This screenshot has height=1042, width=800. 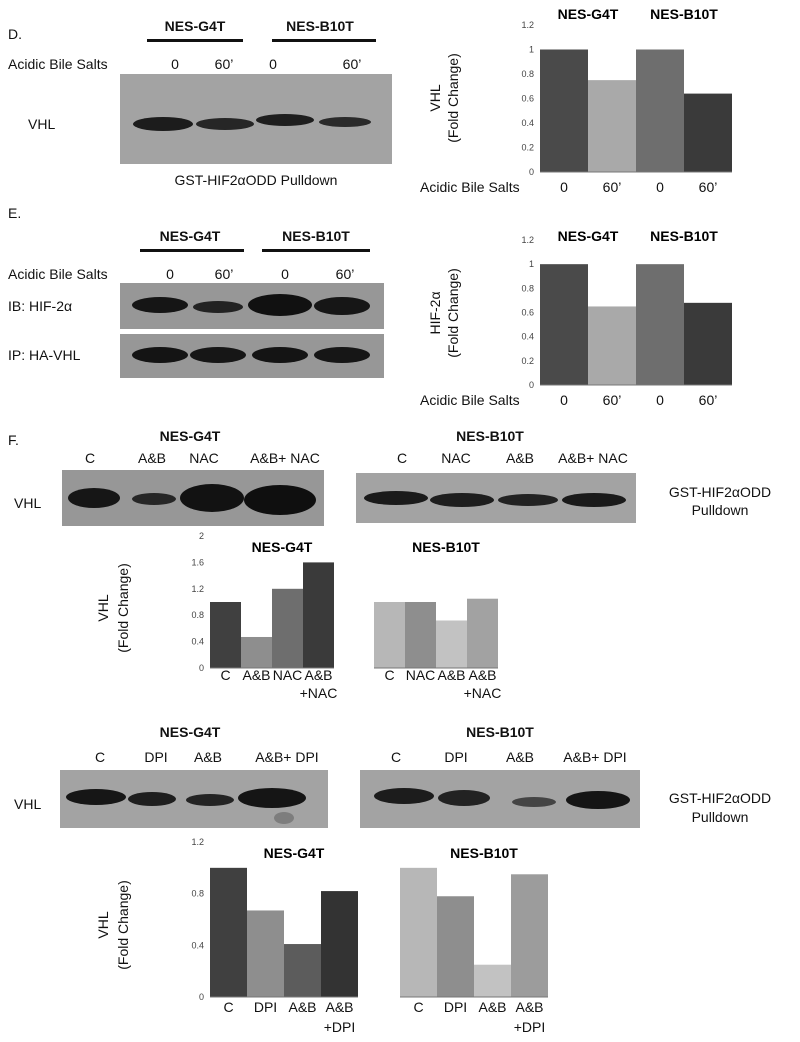 I want to click on panel-d-ytick-label: 0.2, so click(x=527, y=148).